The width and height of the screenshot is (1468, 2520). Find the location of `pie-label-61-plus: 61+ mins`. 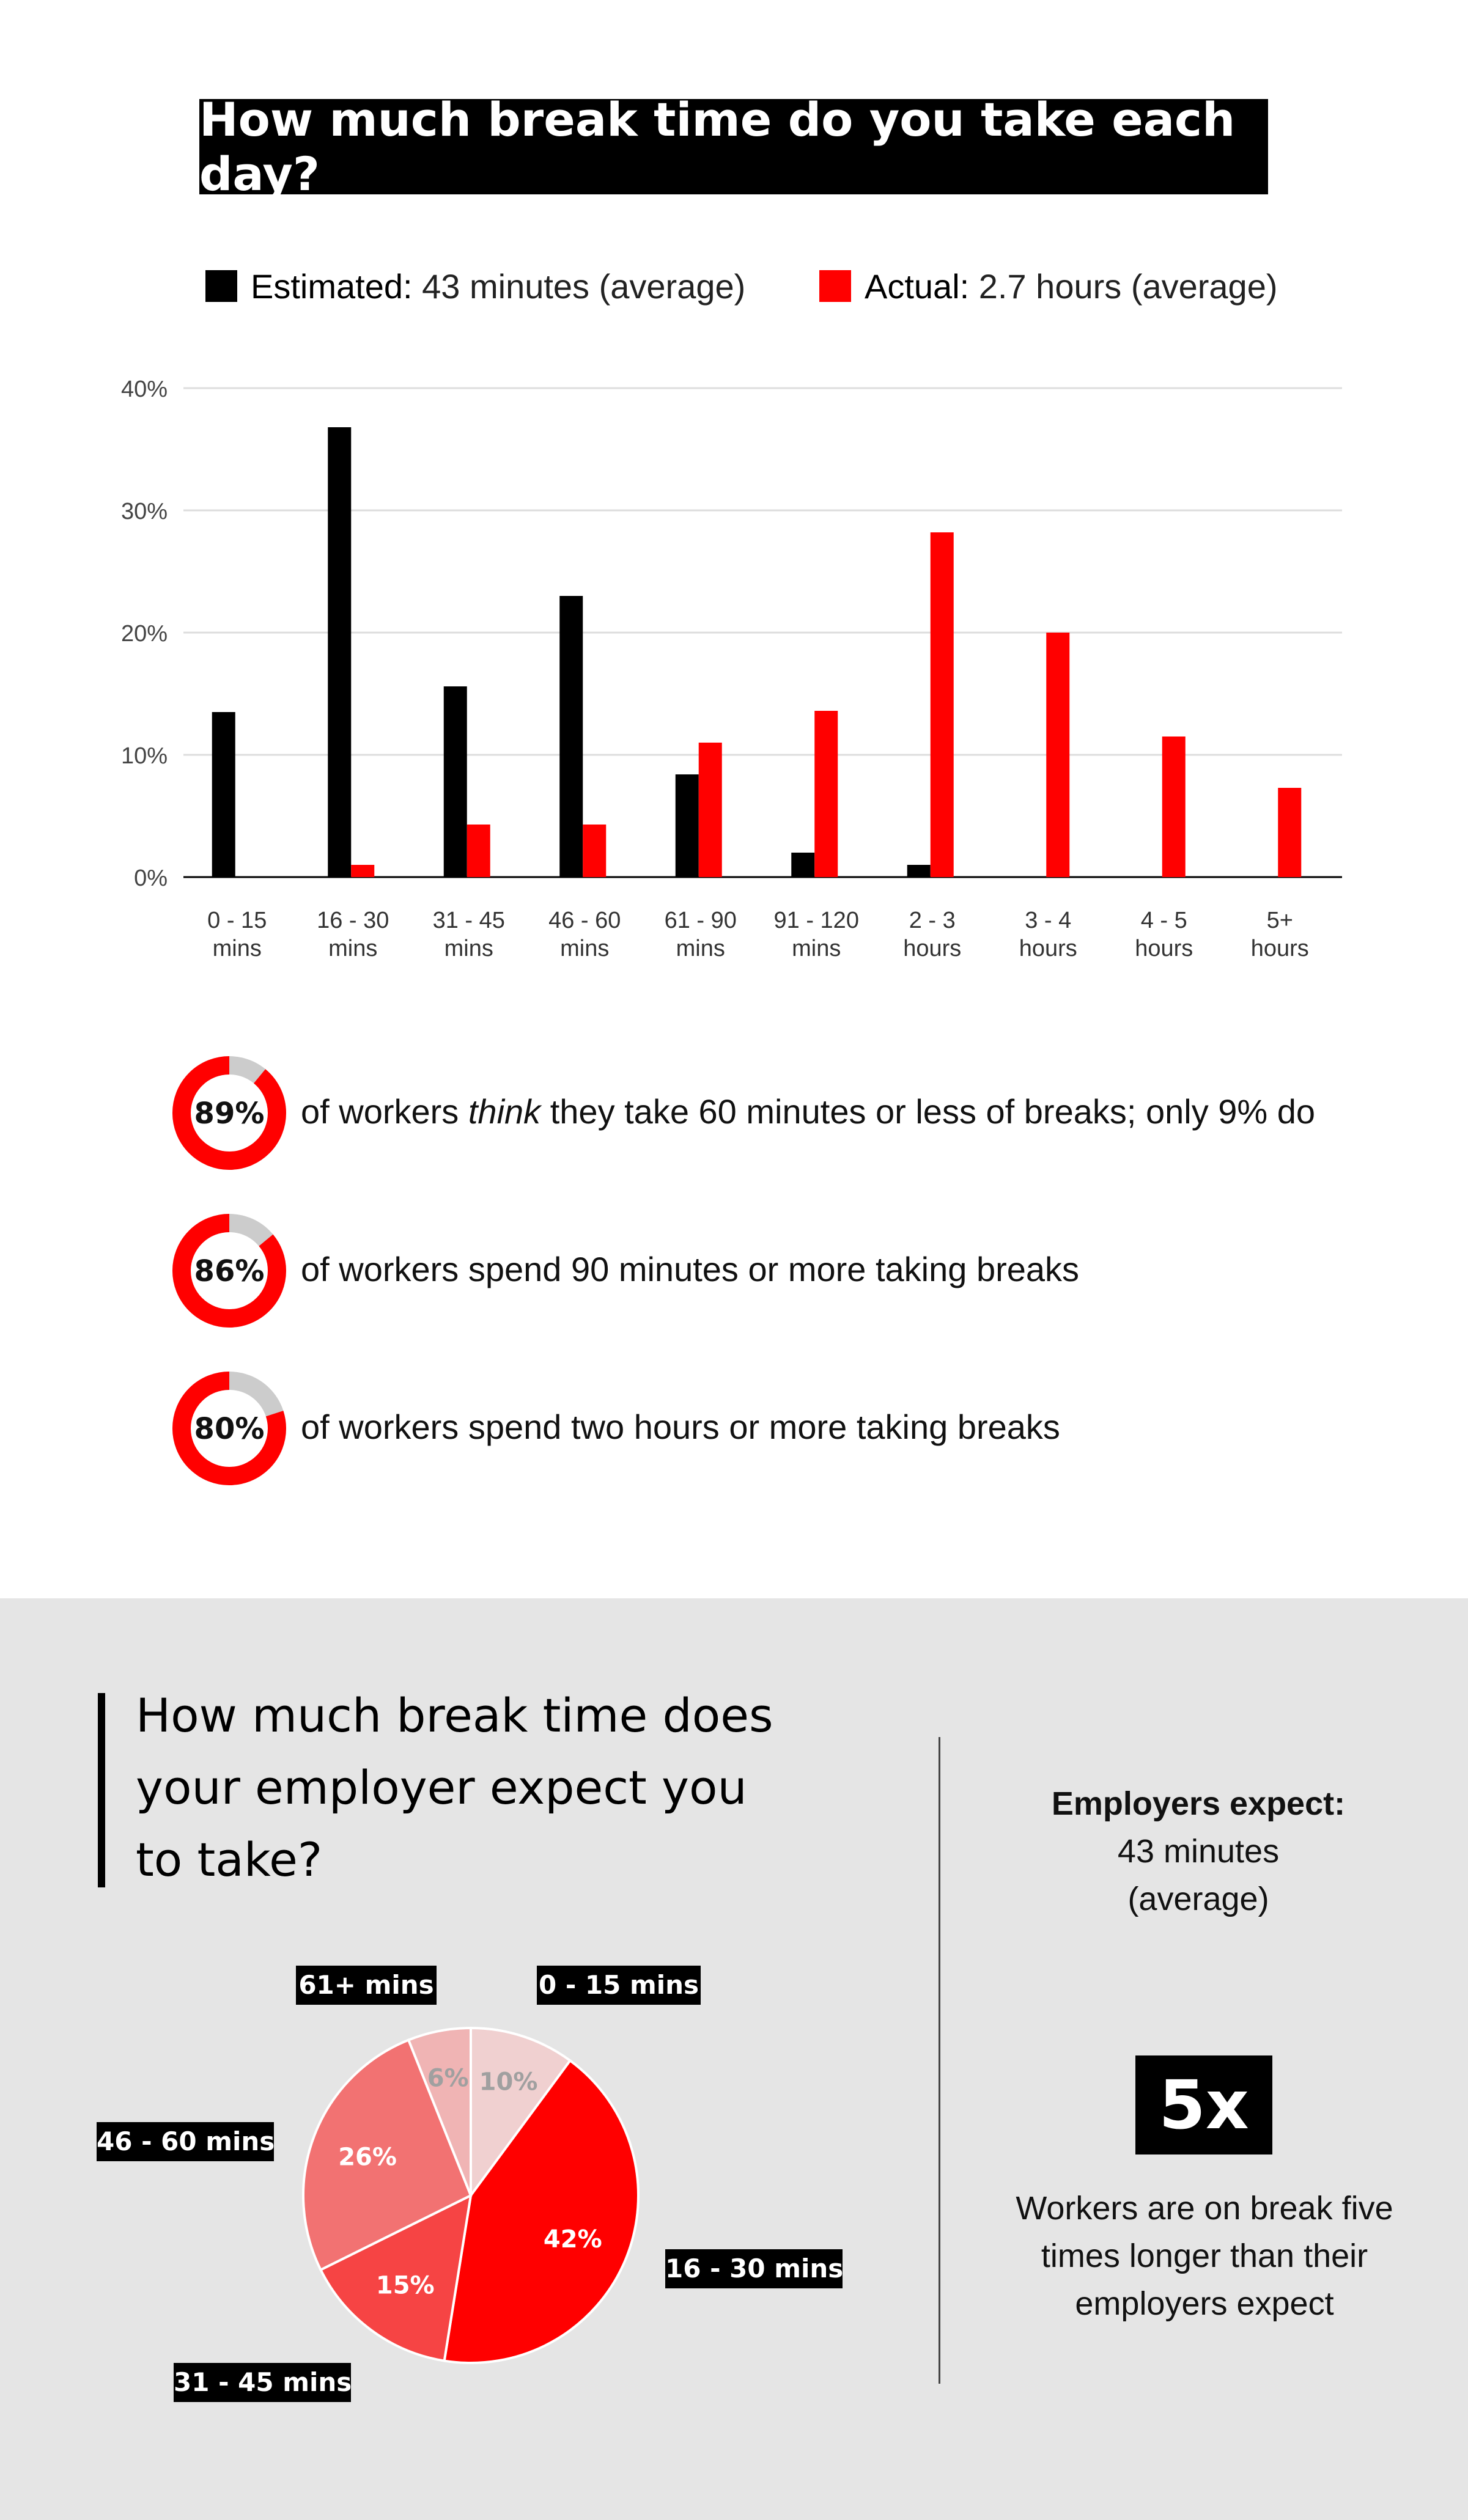

pie-label-61-plus: 61+ mins is located at coordinates (367, 1985).